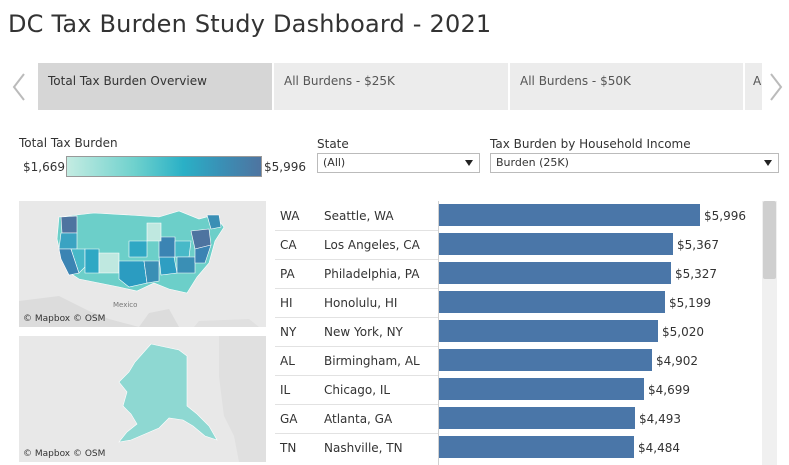 This screenshot has width=789, height=465. I want to click on table-row: WA Seattle, WA $5,996, so click(518, 215).